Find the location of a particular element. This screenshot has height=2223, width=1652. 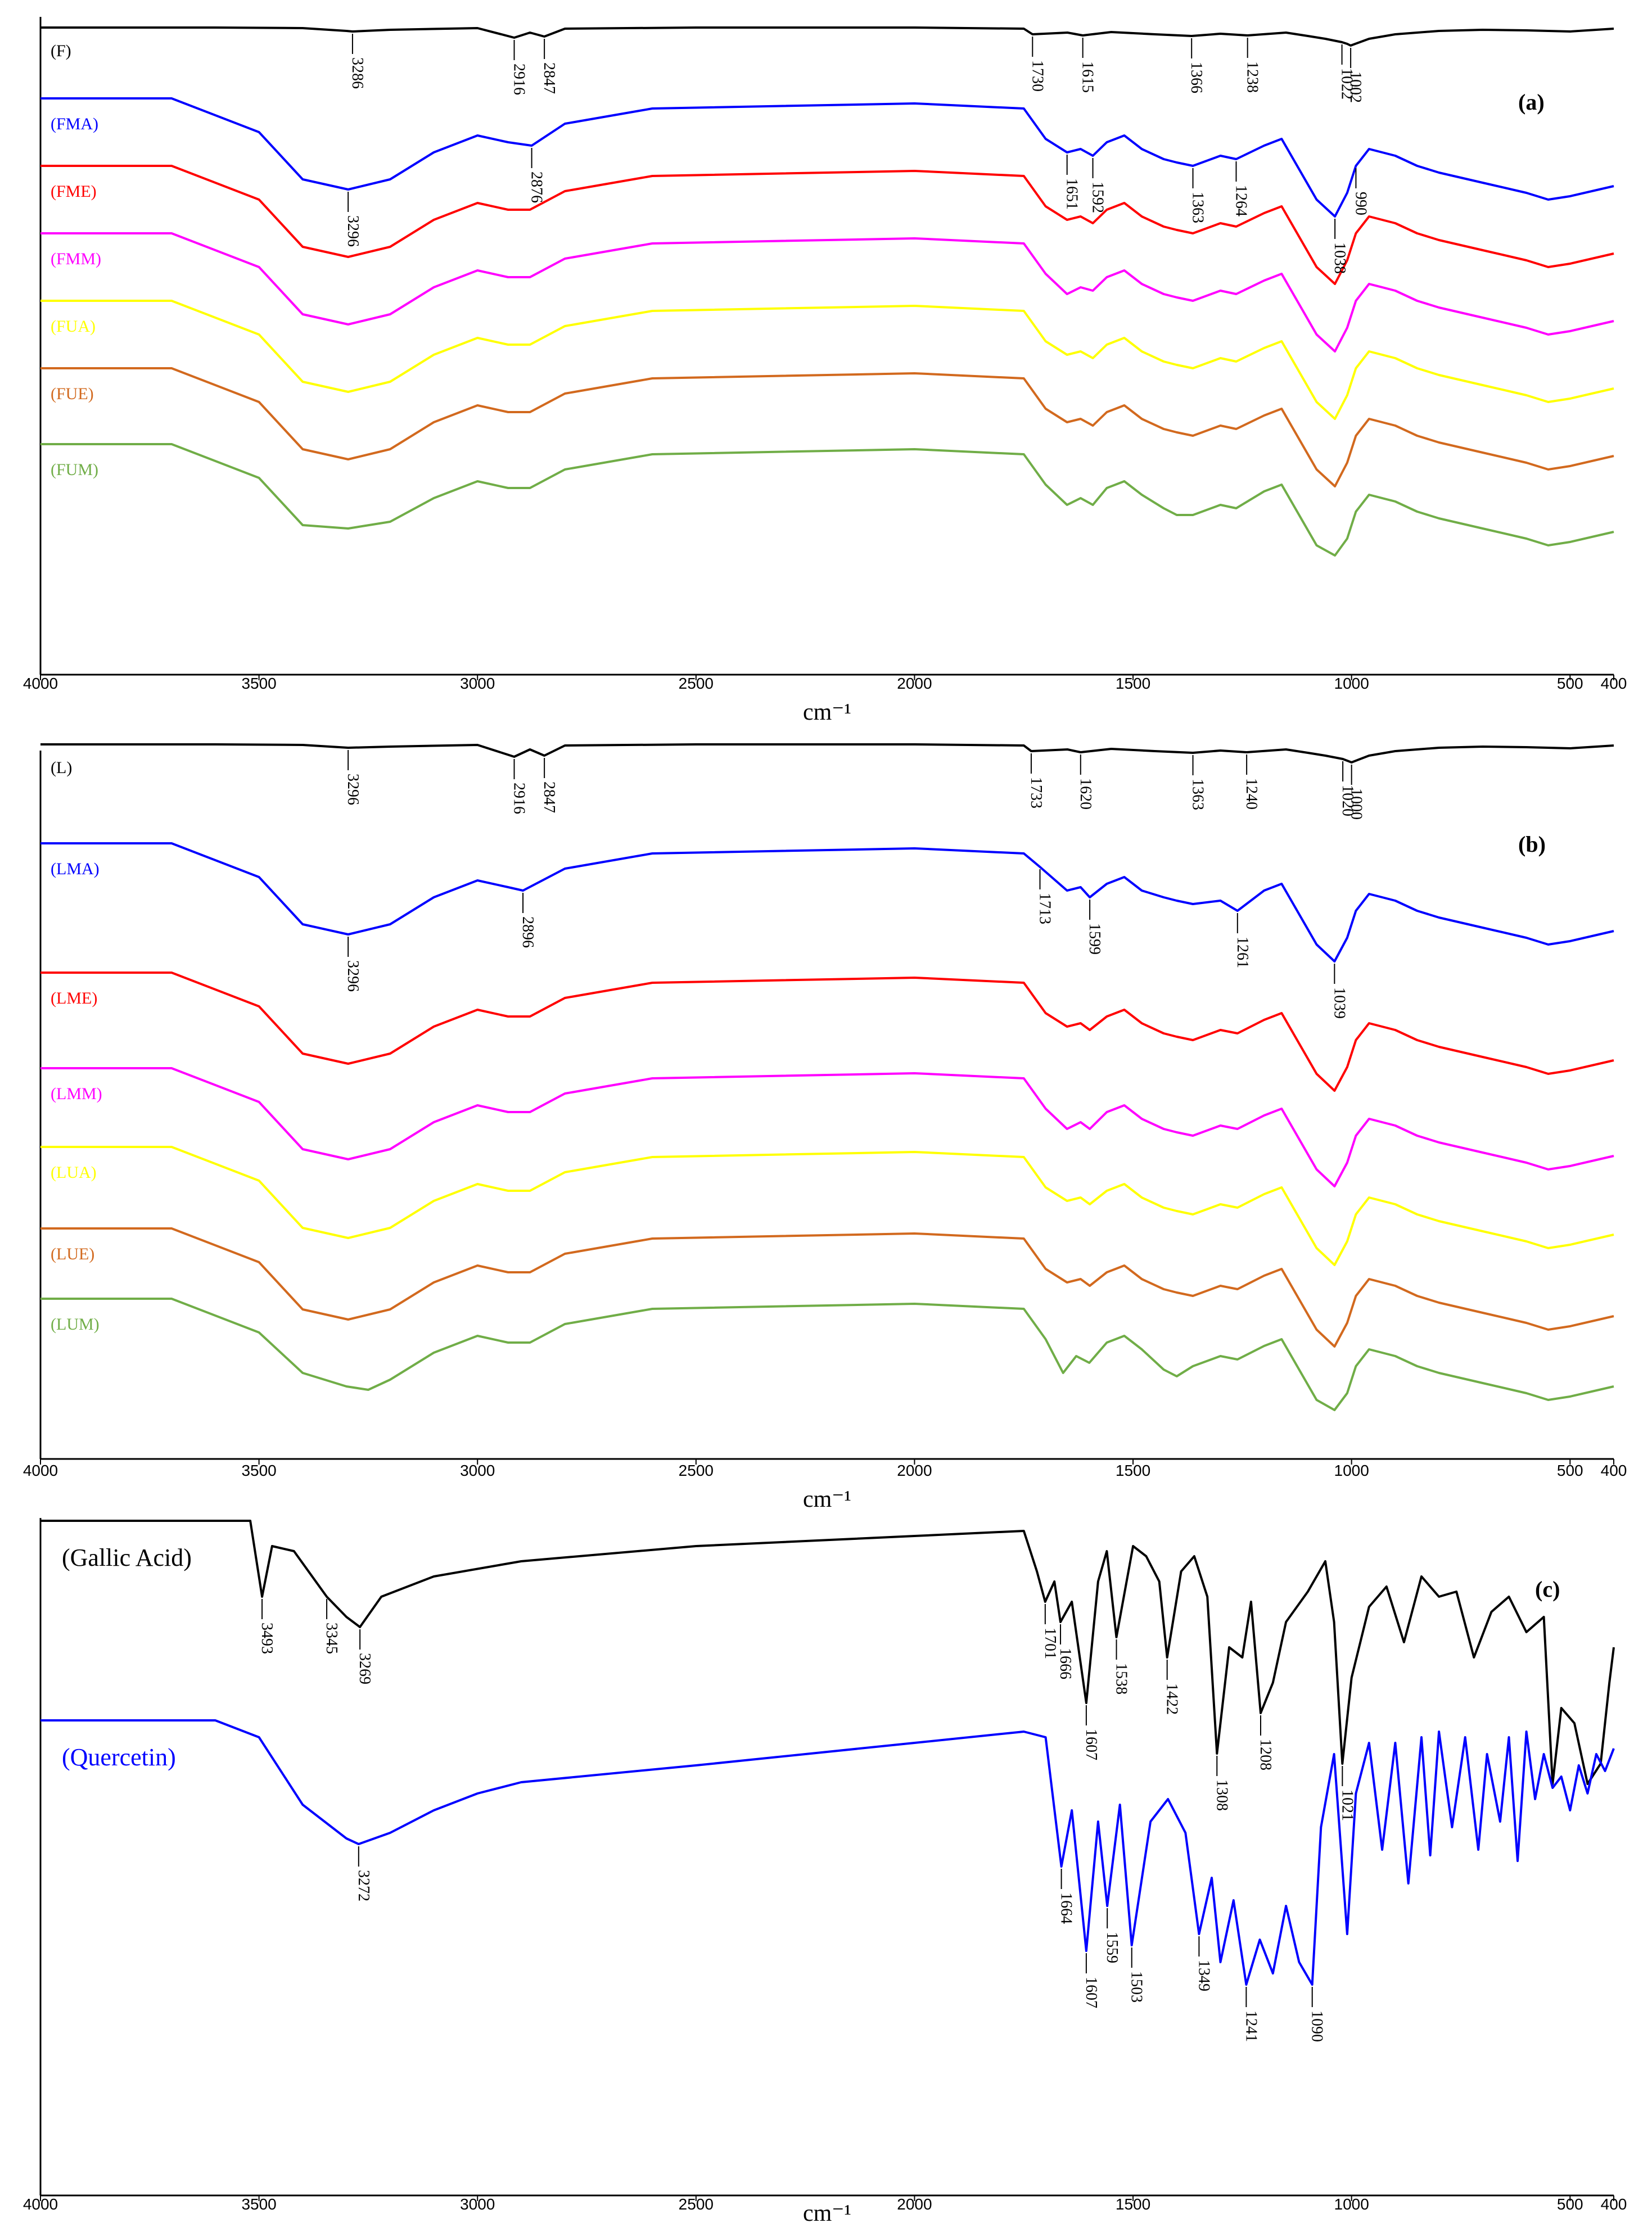

annotation-label: 1559 is located at coordinates (1112, 1947).